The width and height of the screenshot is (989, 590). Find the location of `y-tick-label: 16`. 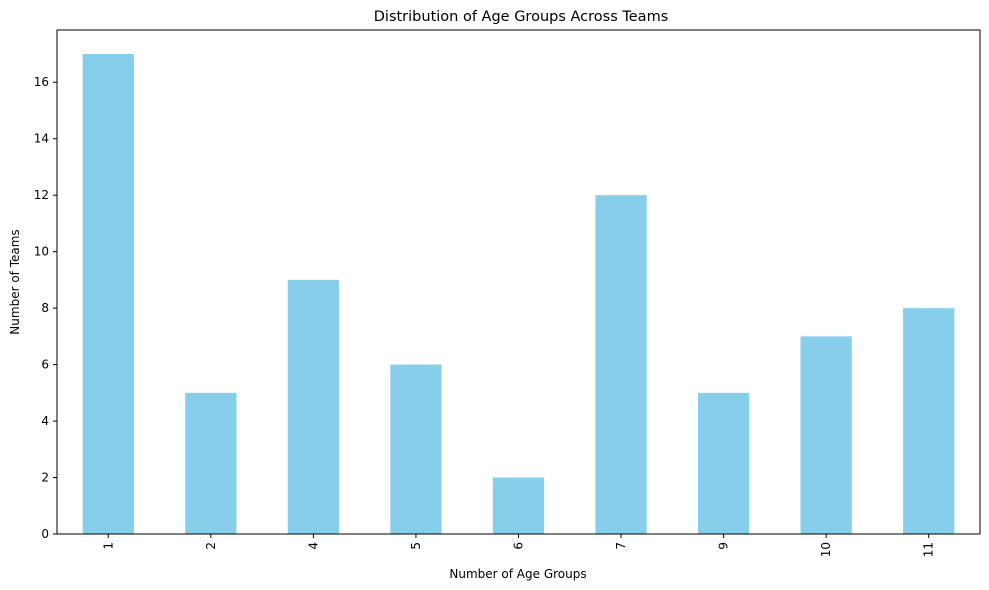

y-tick-label: 16 is located at coordinates (41, 82).